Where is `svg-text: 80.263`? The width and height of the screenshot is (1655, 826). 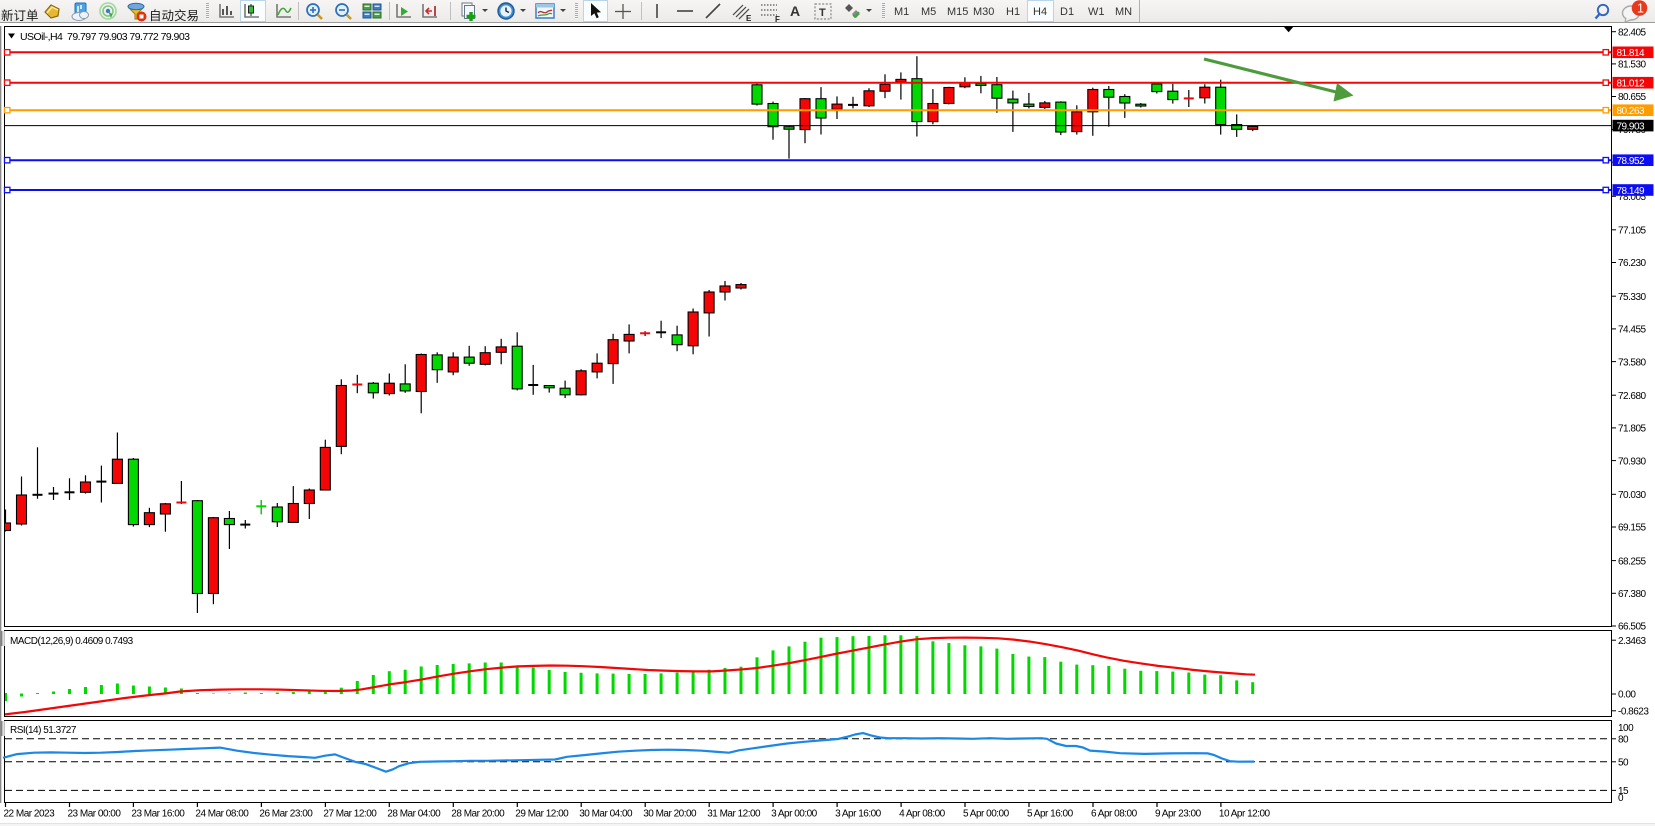 svg-text: 80.263 is located at coordinates (1631, 111).